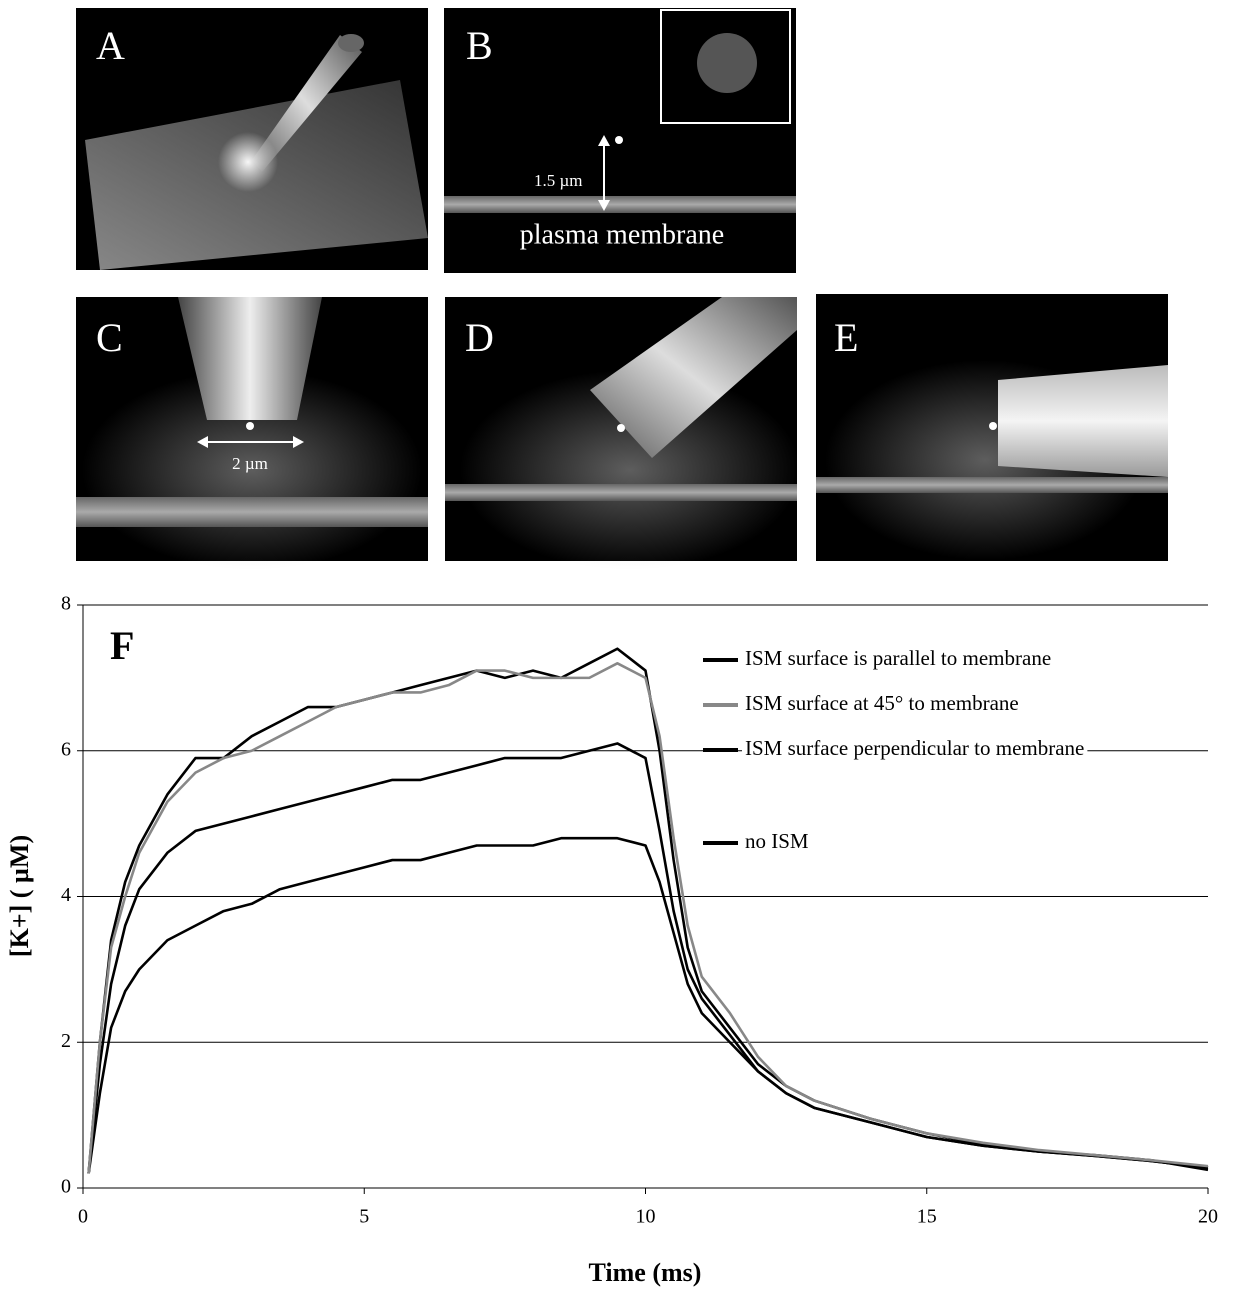 The width and height of the screenshot is (1233, 1297). I want to click on panel-label: A, so click(110, 45).